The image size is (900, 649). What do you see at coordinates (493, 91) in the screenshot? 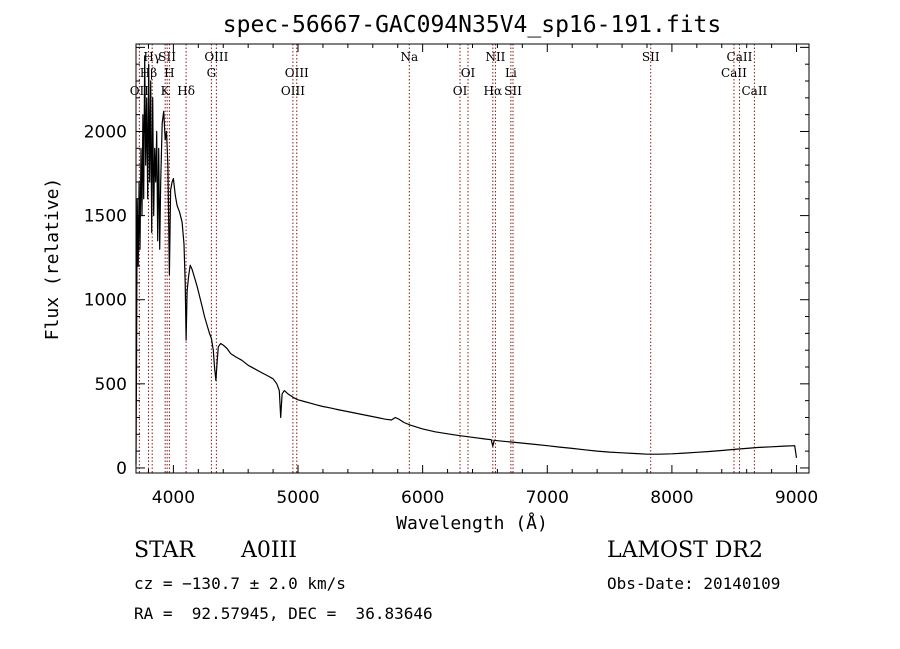
I see `line-label-19: Hα` at bounding box center [493, 91].